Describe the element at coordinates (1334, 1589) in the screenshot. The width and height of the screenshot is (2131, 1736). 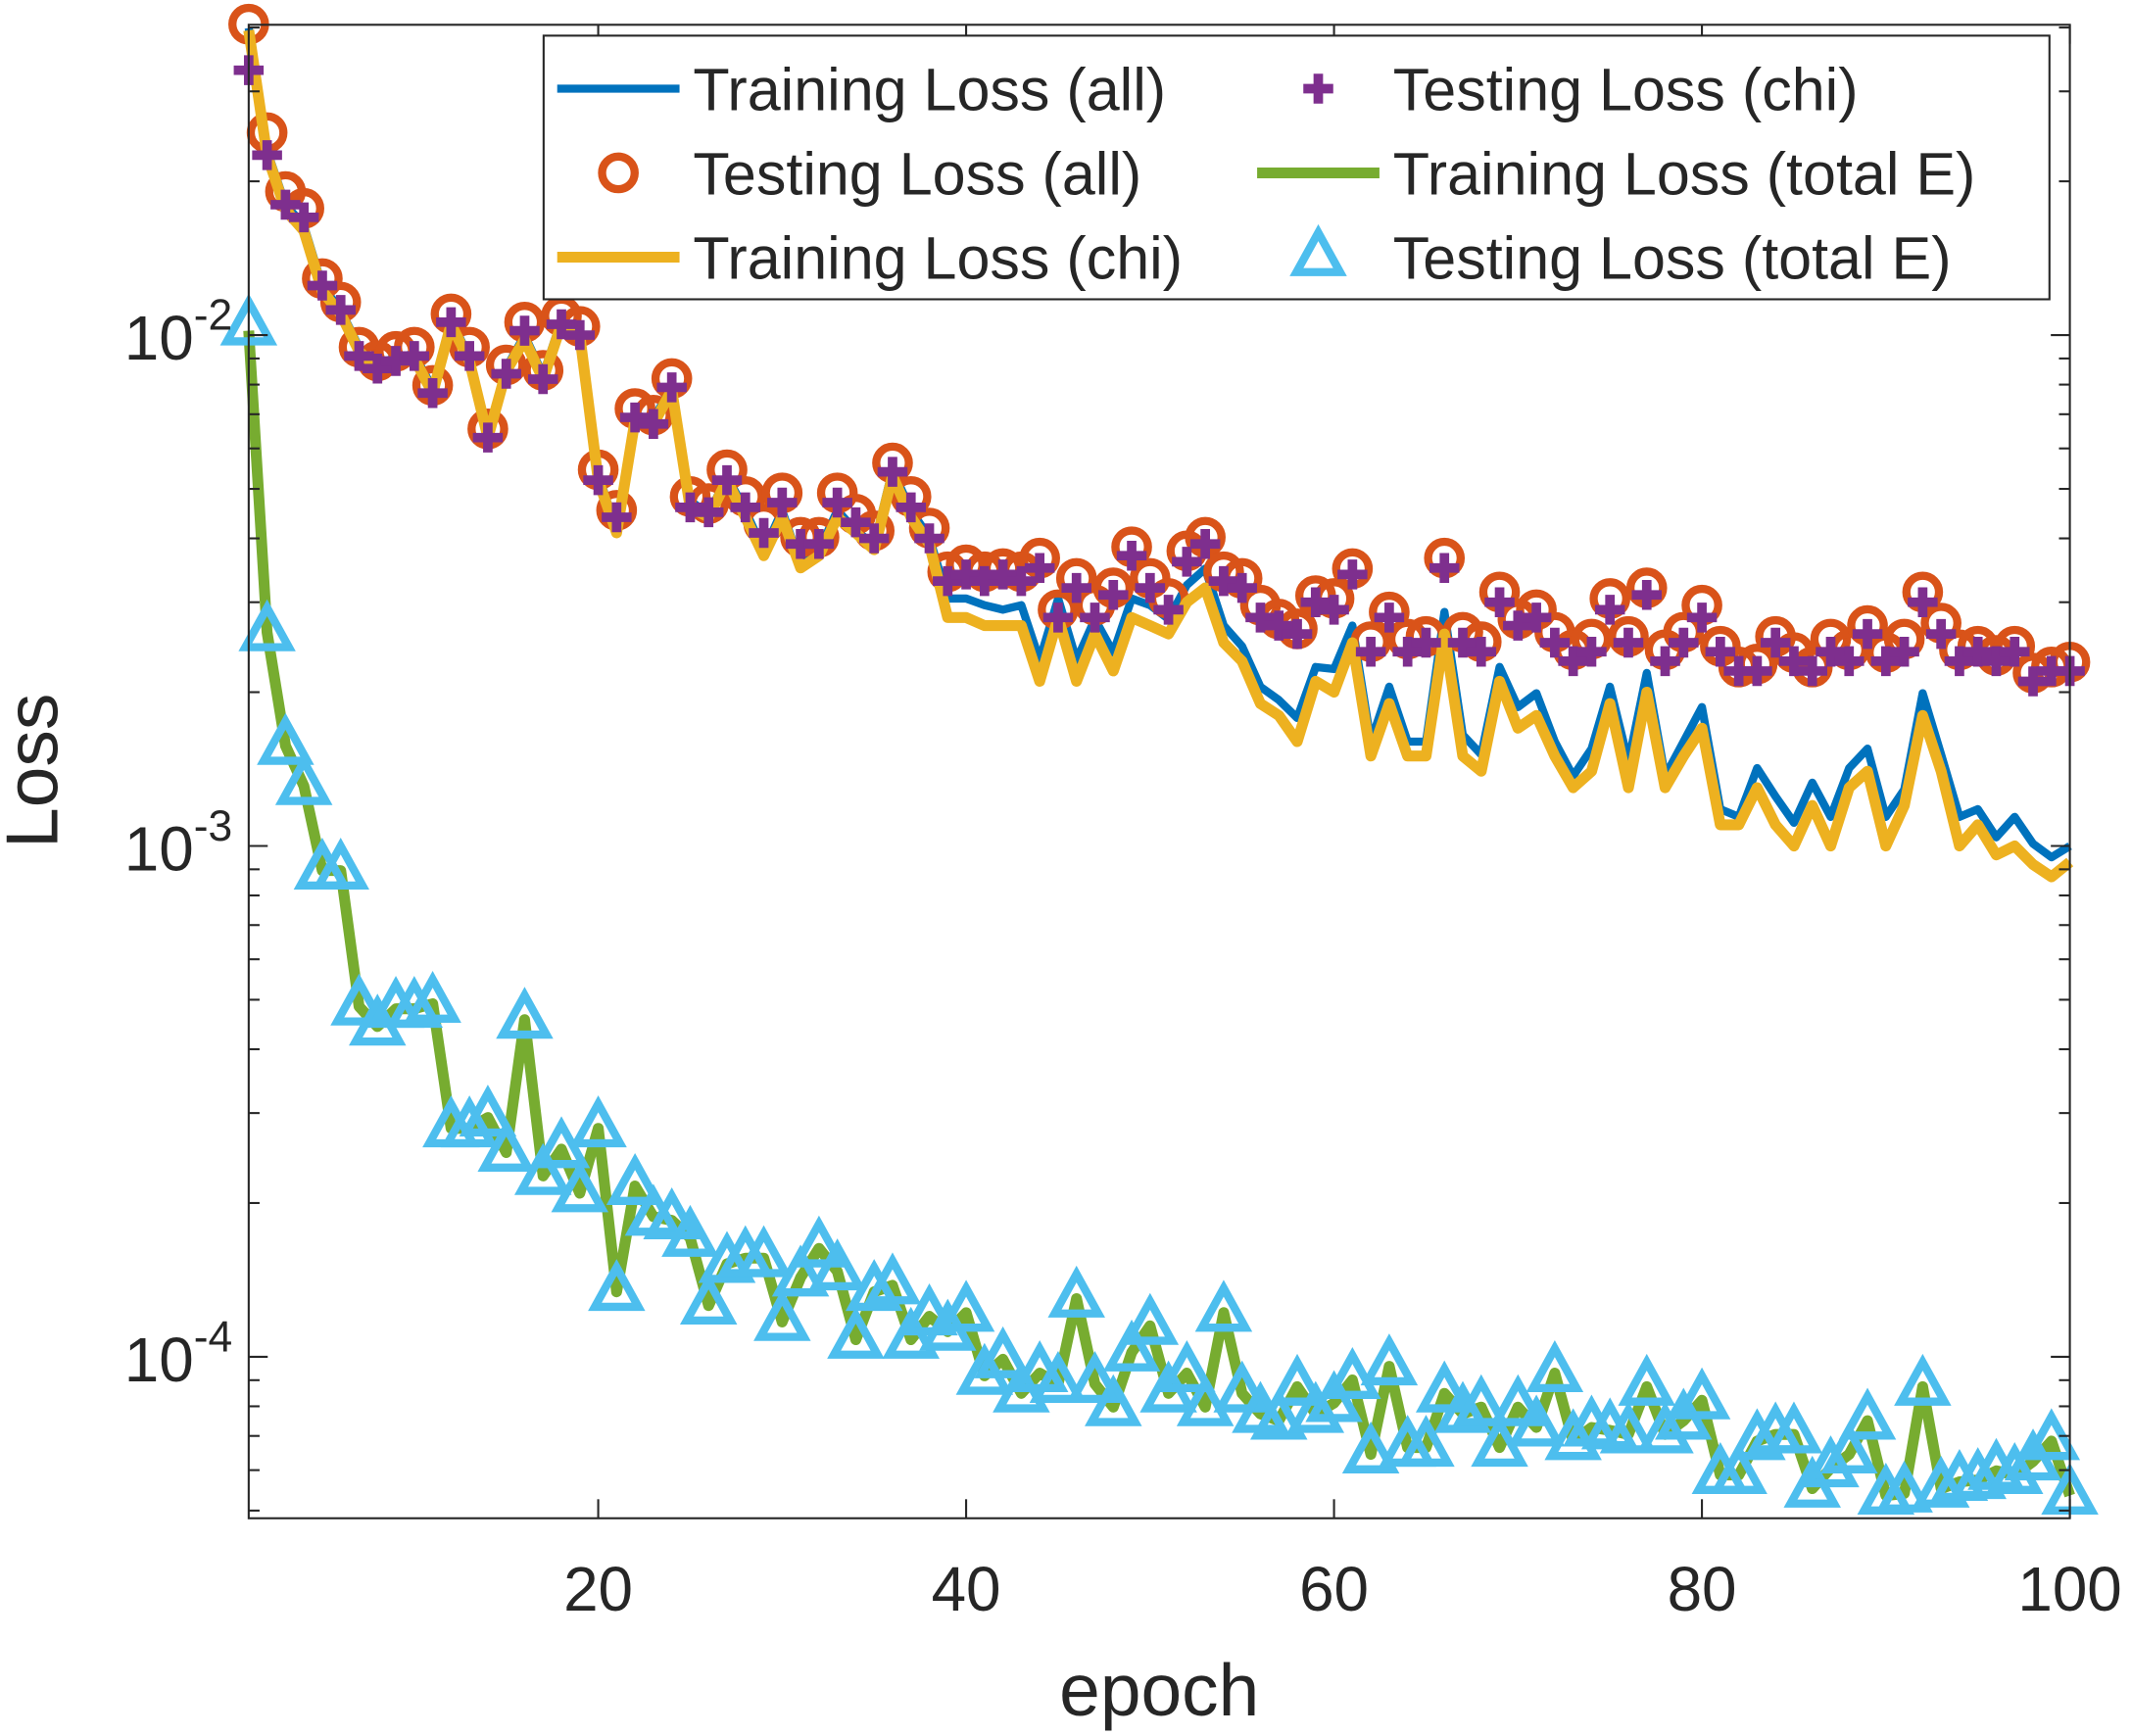
I see `x-tick-label: 60` at that location.